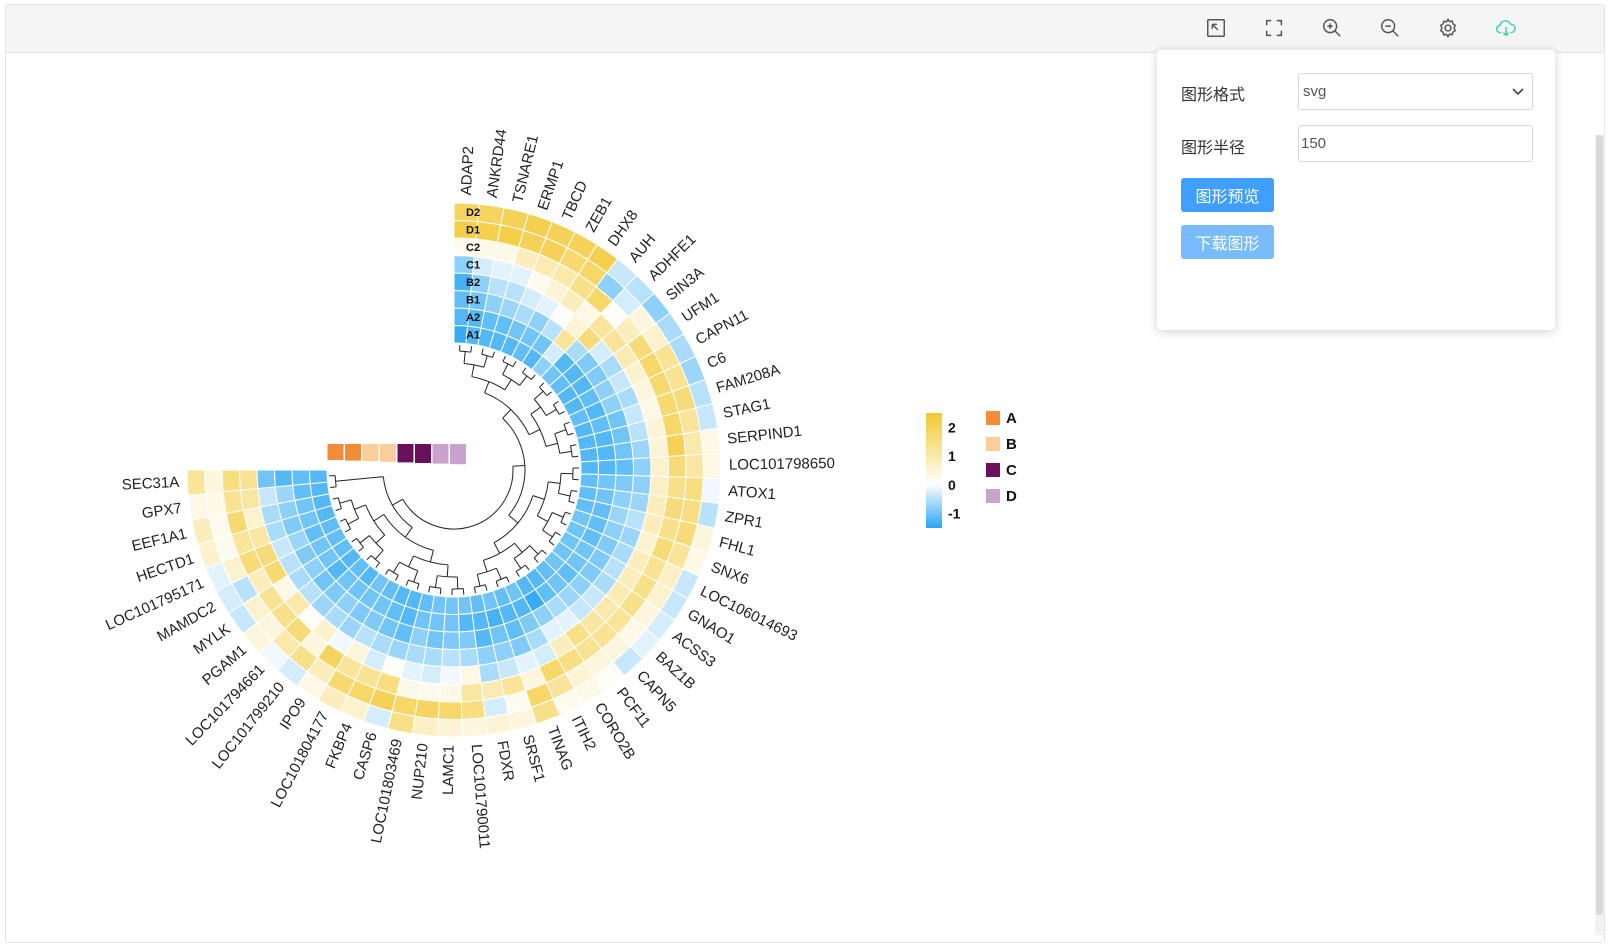  I want to click on fullscreen-icon, so click(1274, 28).